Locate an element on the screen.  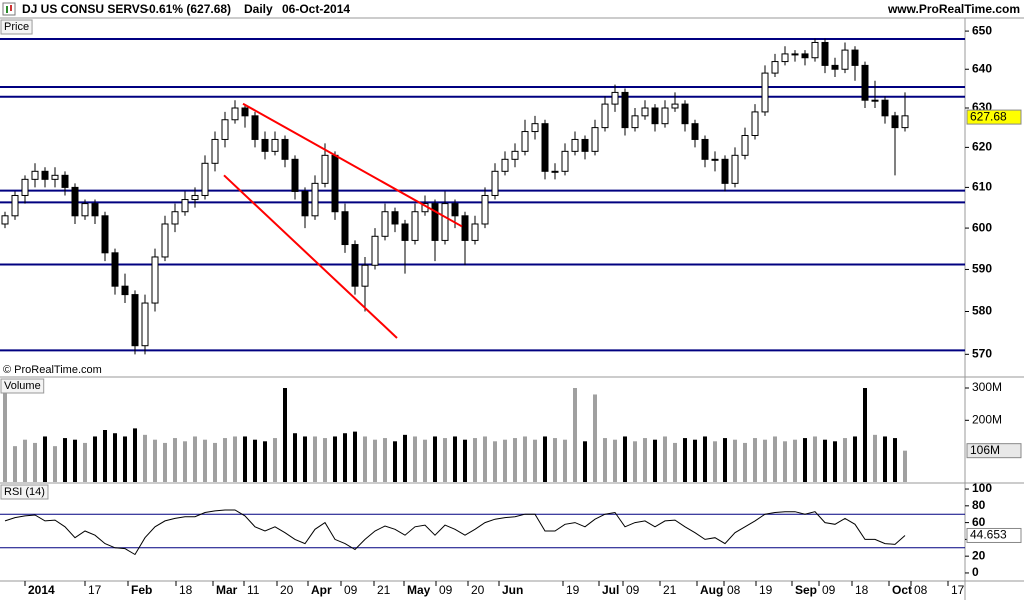
y-tick-label: 640 is located at coordinates (982, 68).